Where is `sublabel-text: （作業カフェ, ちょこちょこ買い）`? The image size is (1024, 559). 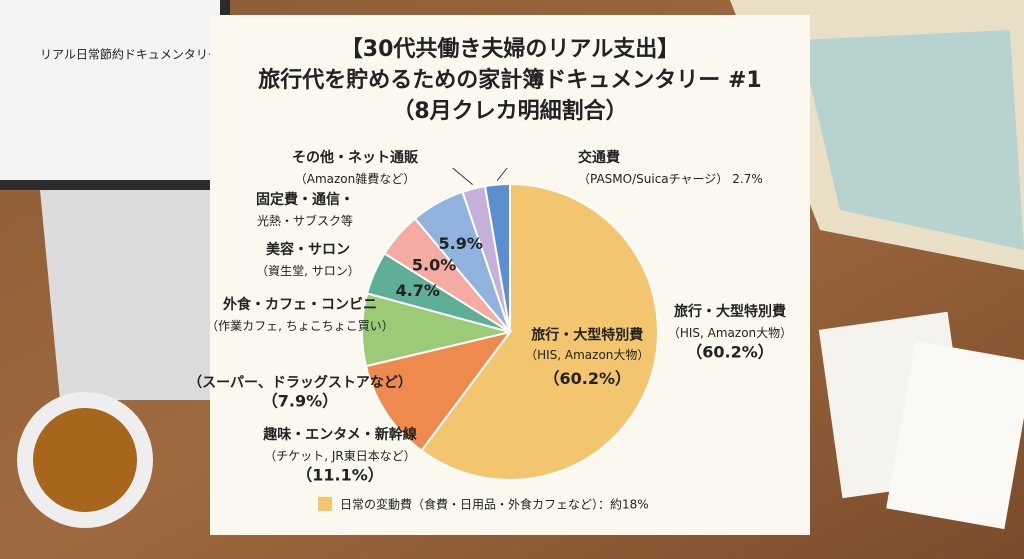 sublabel-text: （作業カフェ, ちょこちょこ買い） is located at coordinates (300, 326).